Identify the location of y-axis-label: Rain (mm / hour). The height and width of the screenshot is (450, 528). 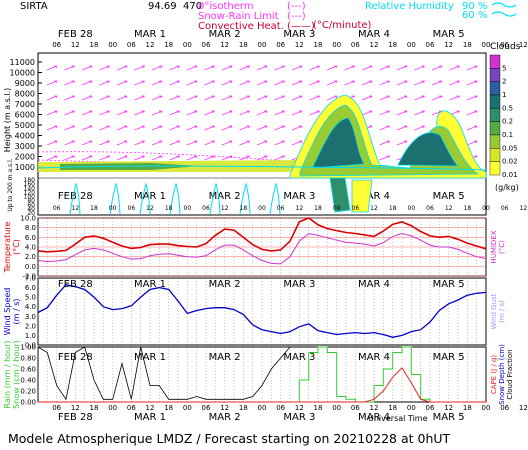
(7, 374).